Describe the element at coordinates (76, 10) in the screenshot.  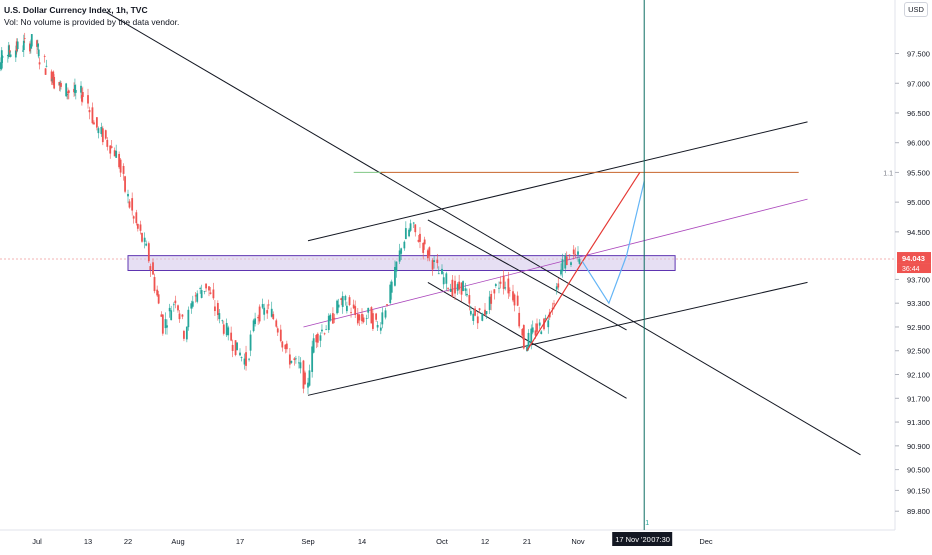
I see `symbol-title: U.S. Dollar Currency Index, 1h, TVC` at that location.